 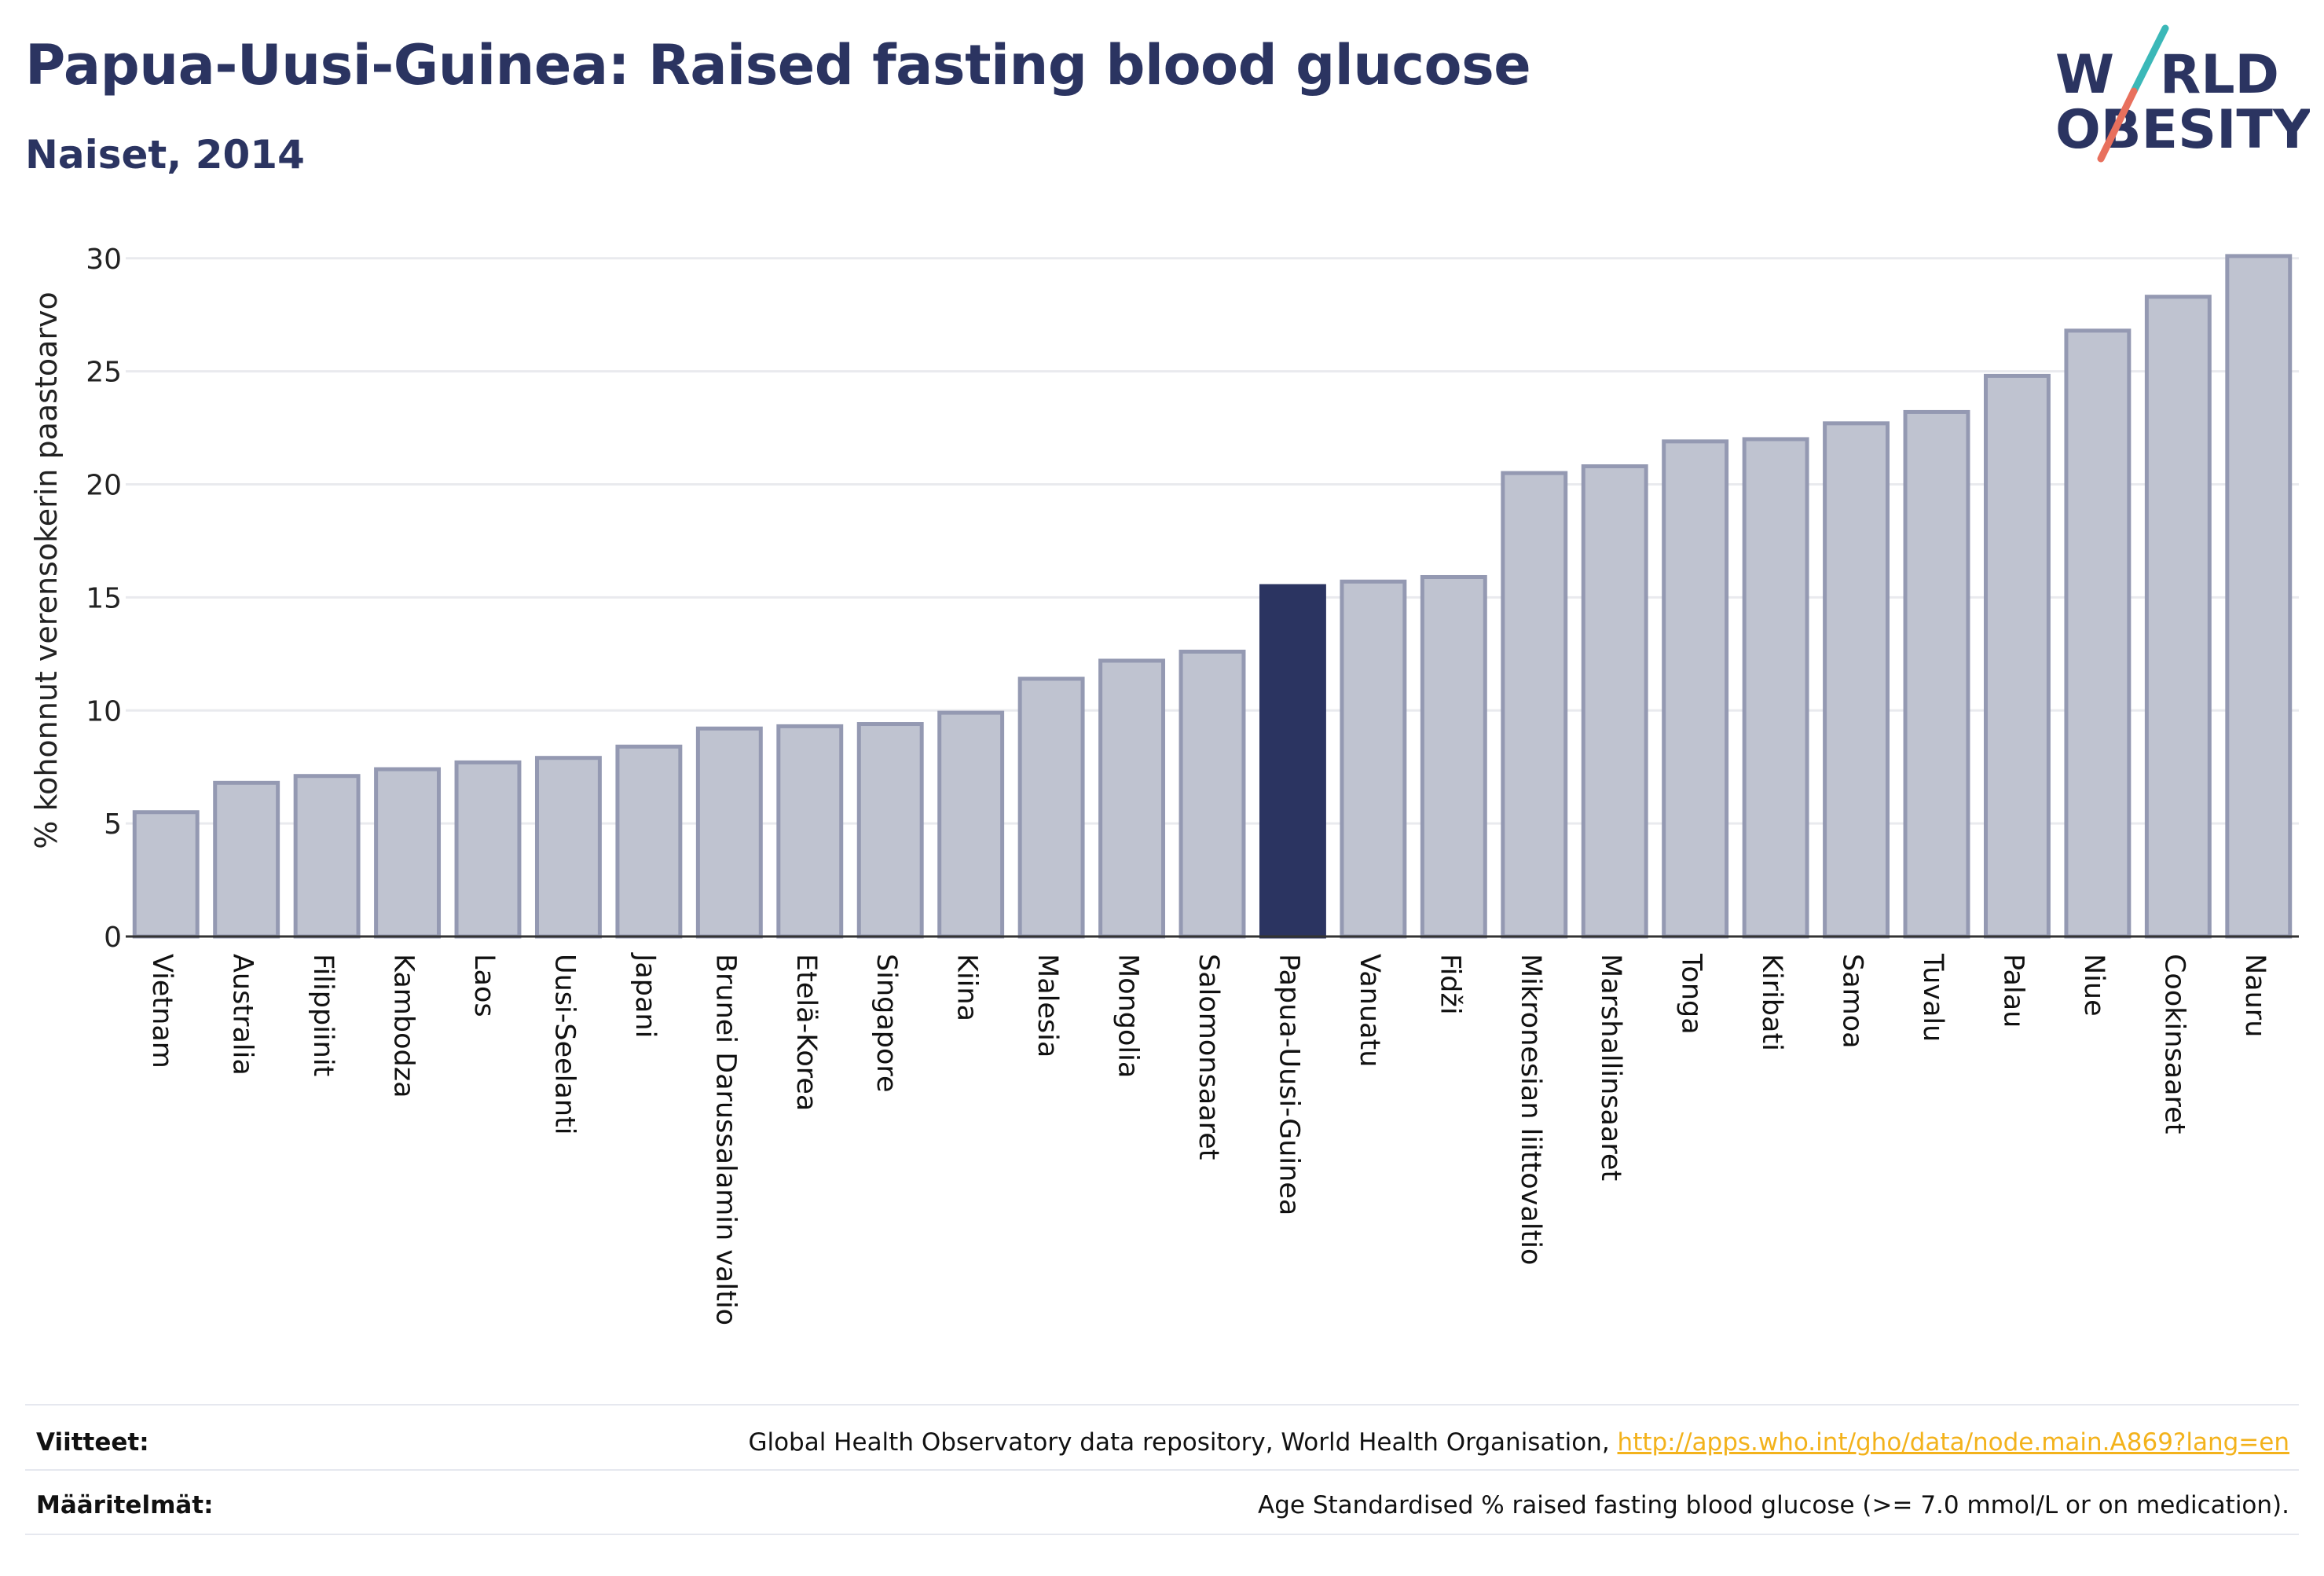 I want to click on y-tick-label: 20, so click(x=104, y=486).